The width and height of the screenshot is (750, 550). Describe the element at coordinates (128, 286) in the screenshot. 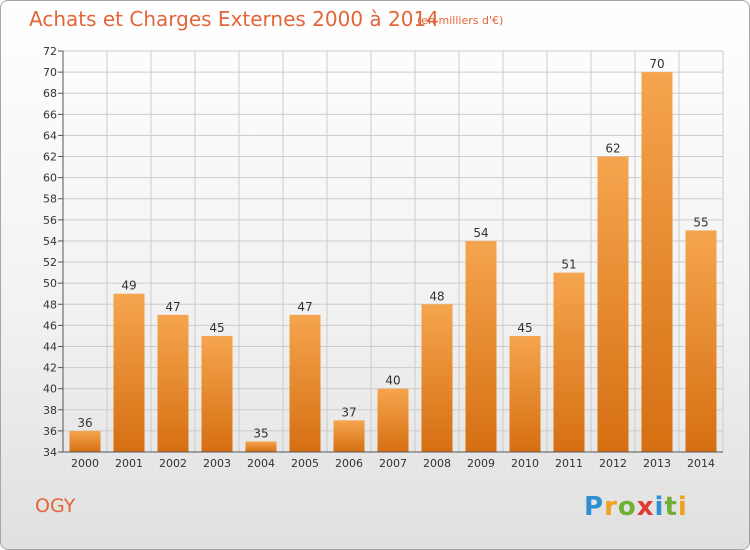

I see `data-label: 49` at that location.